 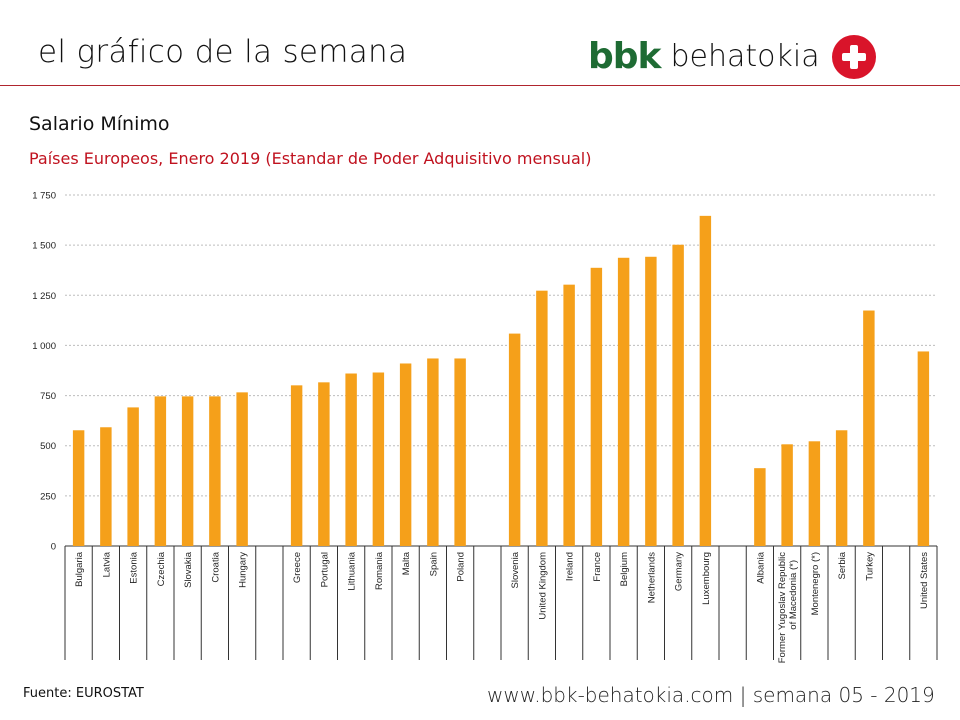 I want to click on y-tick-label: 1 250, so click(x=44, y=296).